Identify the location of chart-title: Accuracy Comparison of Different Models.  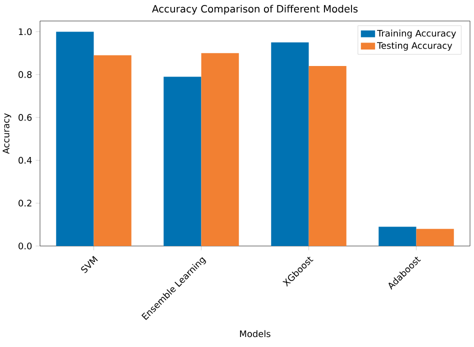
(255, 9).